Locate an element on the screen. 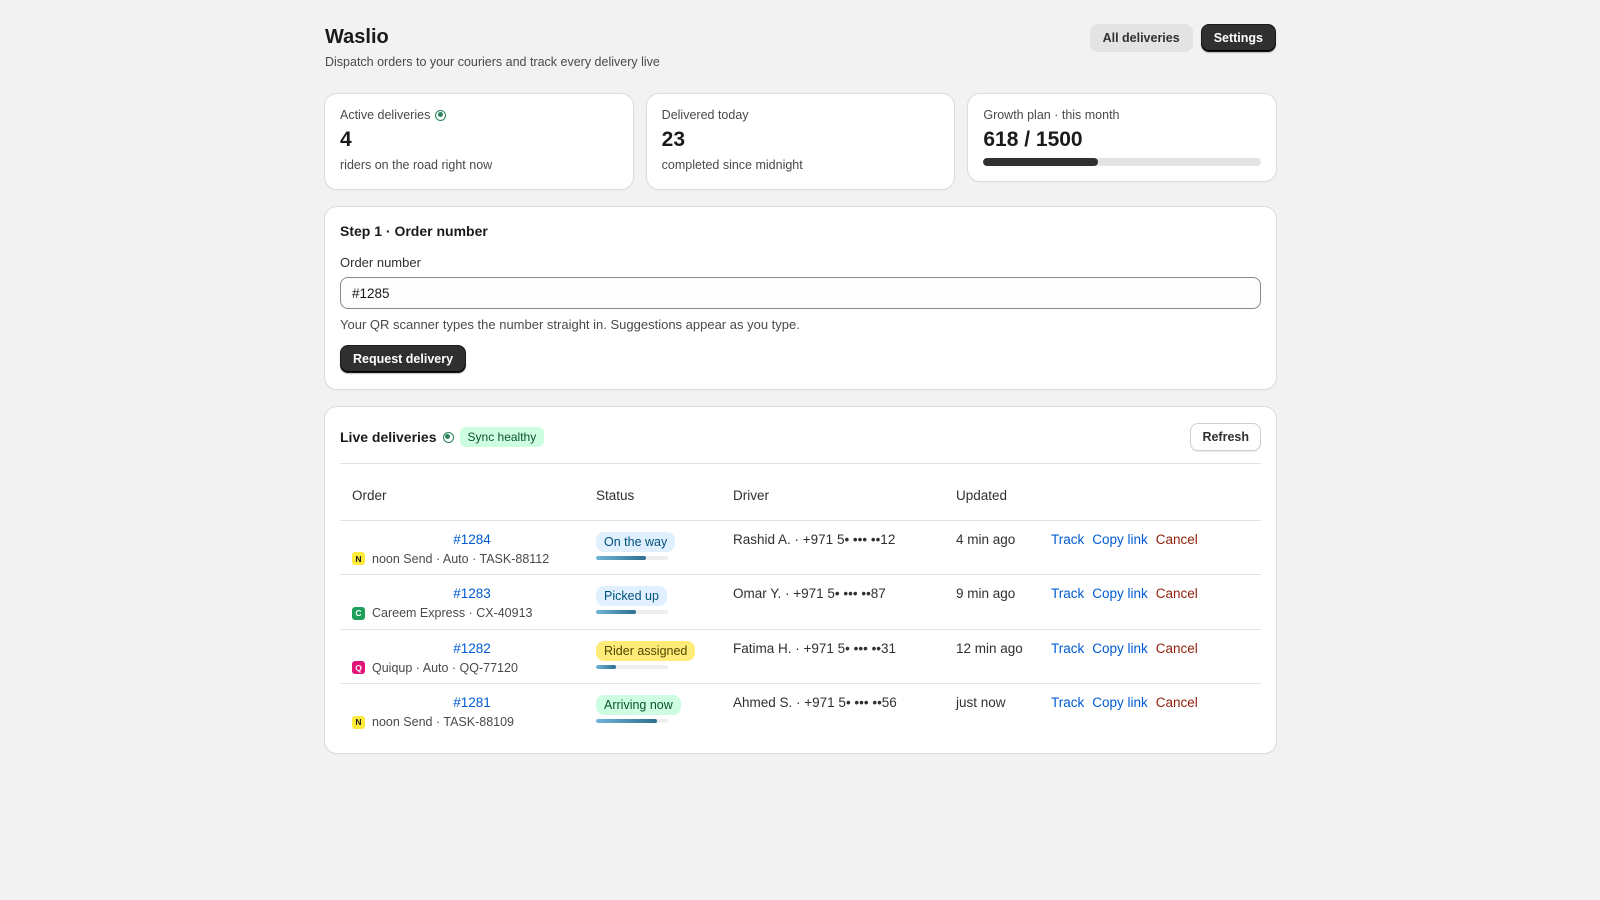 This screenshot has width=1600, height=900. order-link: #1283 is located at coordinates (472, 593).